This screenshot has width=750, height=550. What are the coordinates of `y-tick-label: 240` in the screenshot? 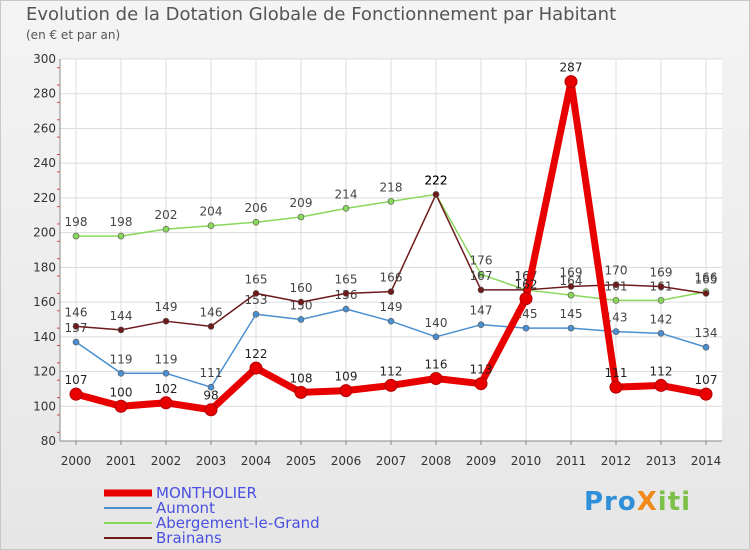 It's located at (44, 163).